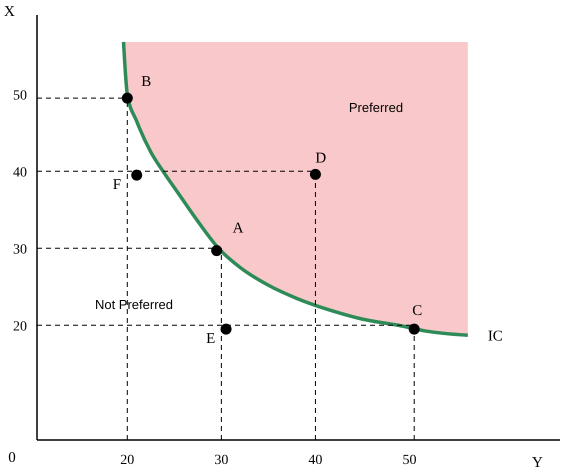  I want to click on annotation: E, so click(211, 339).